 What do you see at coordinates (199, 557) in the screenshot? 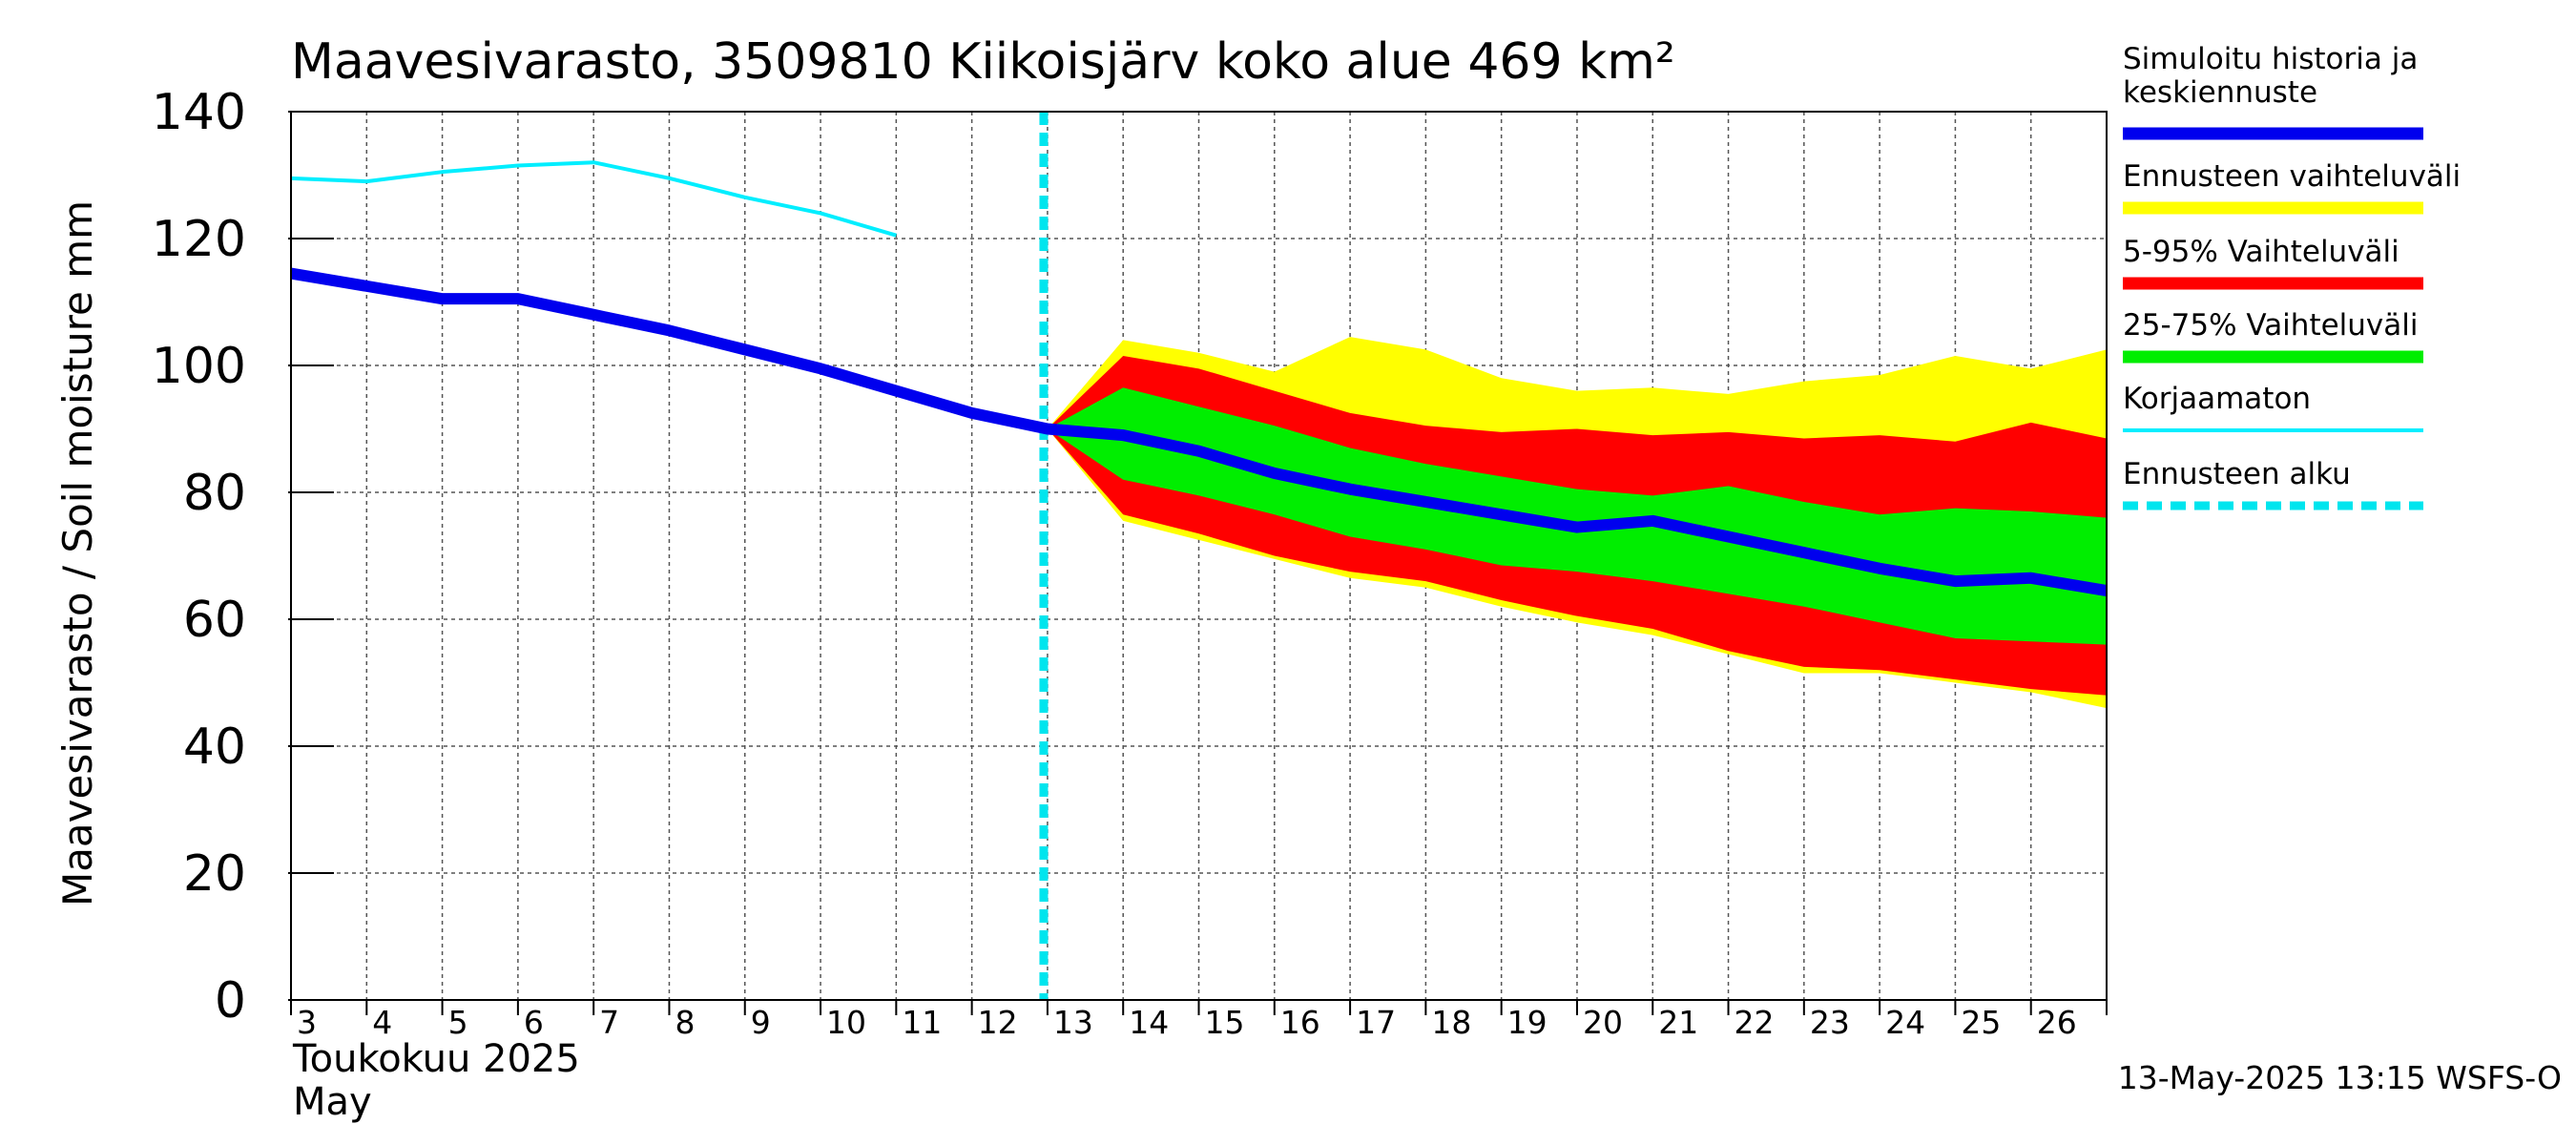
I see `y-tick-labels: 0 20 40 60 80 100 120 140` at bounding box center [199, 557].